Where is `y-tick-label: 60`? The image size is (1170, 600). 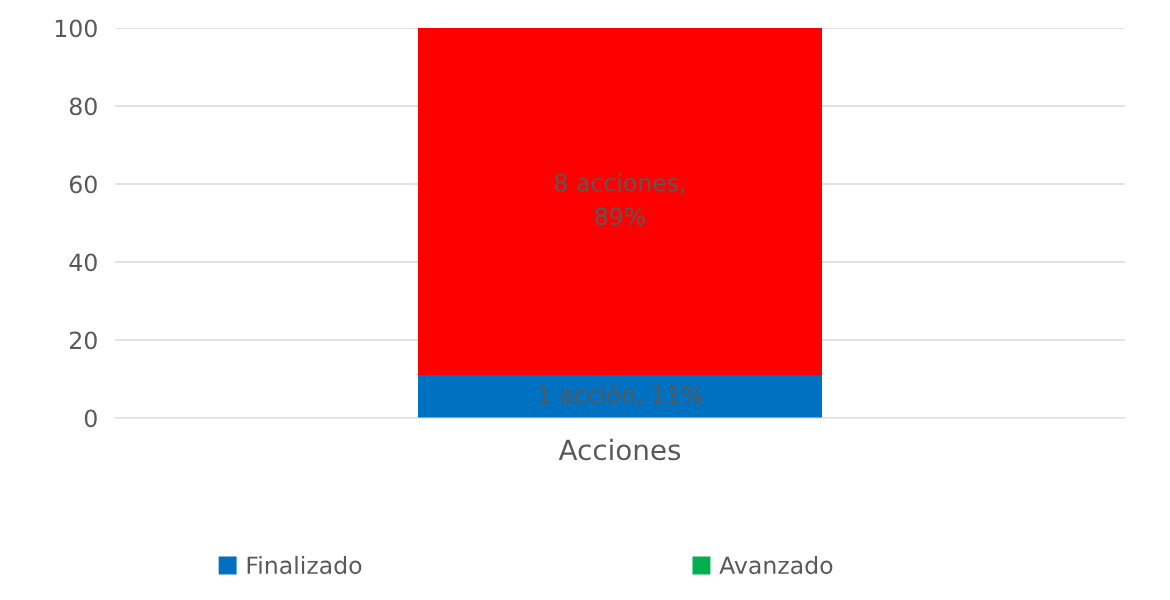
y-tick-label: 60 is located at coordinates (83, 184).